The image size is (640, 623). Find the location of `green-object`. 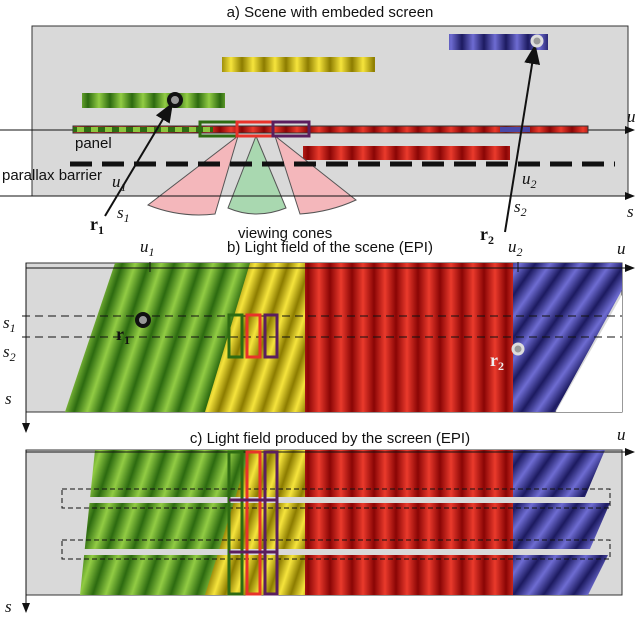

green-object is located at coordinates (153, 100).